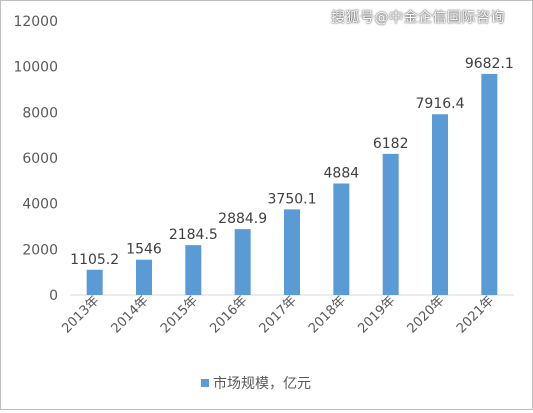 This screenshot has width=533, height=413. I want to click on data-label: 7916.4, so click(440, 104).